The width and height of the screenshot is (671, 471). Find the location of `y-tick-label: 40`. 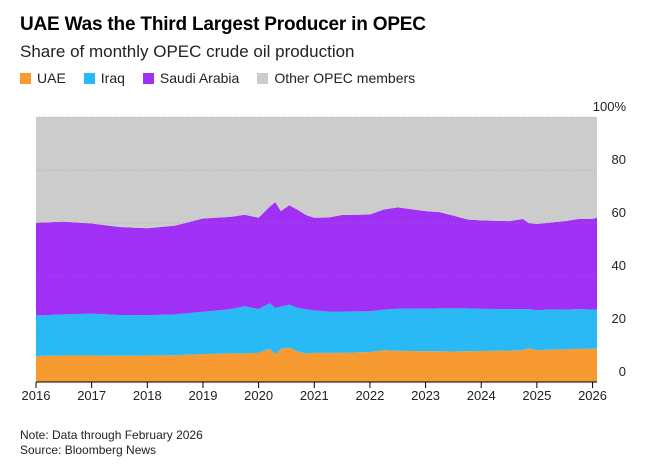

y-tick-label: 40 is located at coordinates (619, 265).